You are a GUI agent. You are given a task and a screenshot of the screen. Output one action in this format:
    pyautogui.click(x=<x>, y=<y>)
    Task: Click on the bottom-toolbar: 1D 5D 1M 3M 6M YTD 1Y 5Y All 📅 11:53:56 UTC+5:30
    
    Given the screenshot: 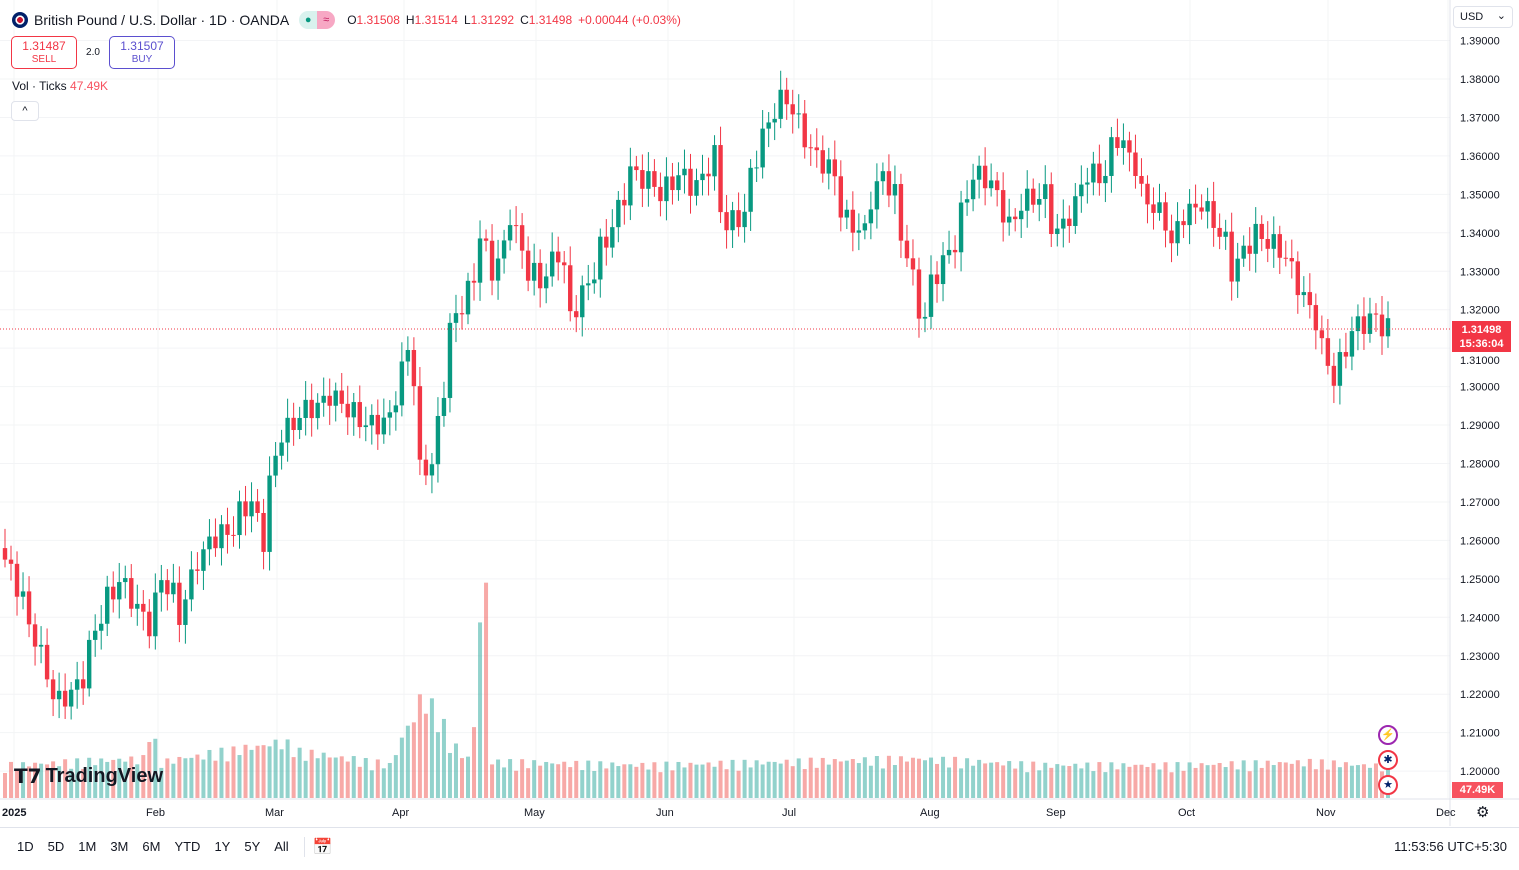 What is the action you would take?
    pyautogui.click(x=759, y=846)
    